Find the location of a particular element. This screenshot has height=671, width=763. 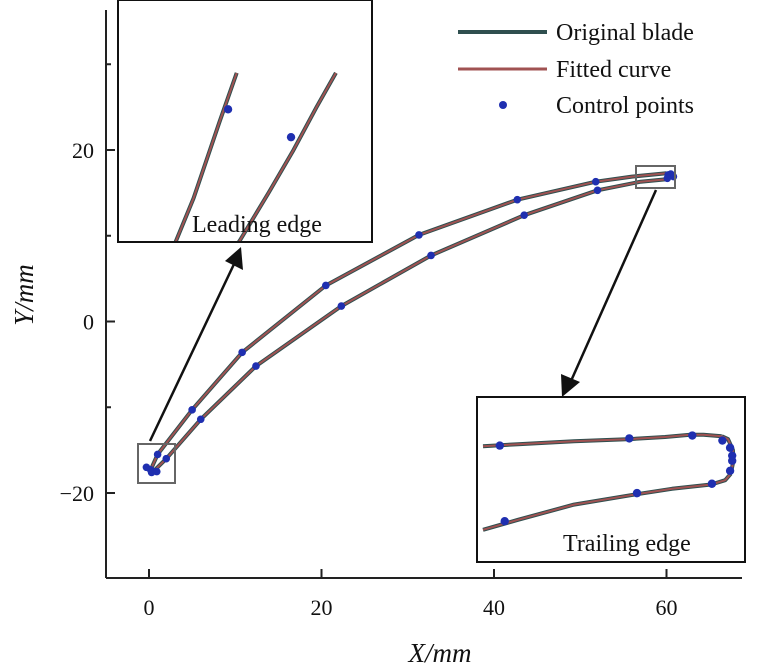

leading-edge-inset-tip-original is located at coordinates (163, 295).